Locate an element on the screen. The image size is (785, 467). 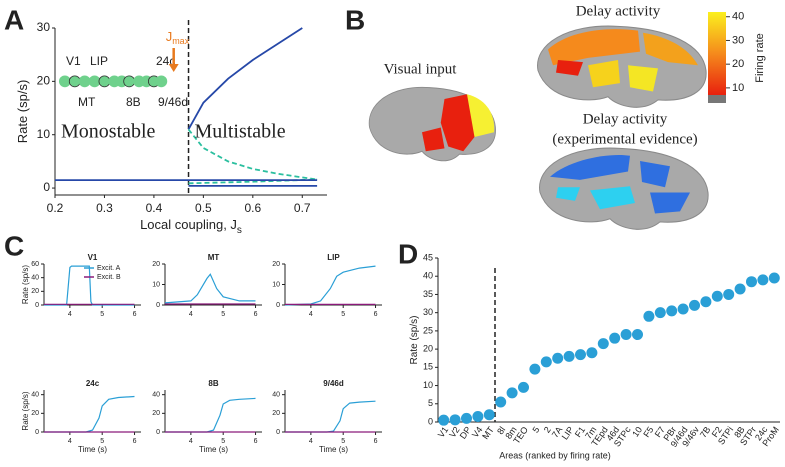
colorbar-tick-label: 40 is located at coordinates (738, 17).